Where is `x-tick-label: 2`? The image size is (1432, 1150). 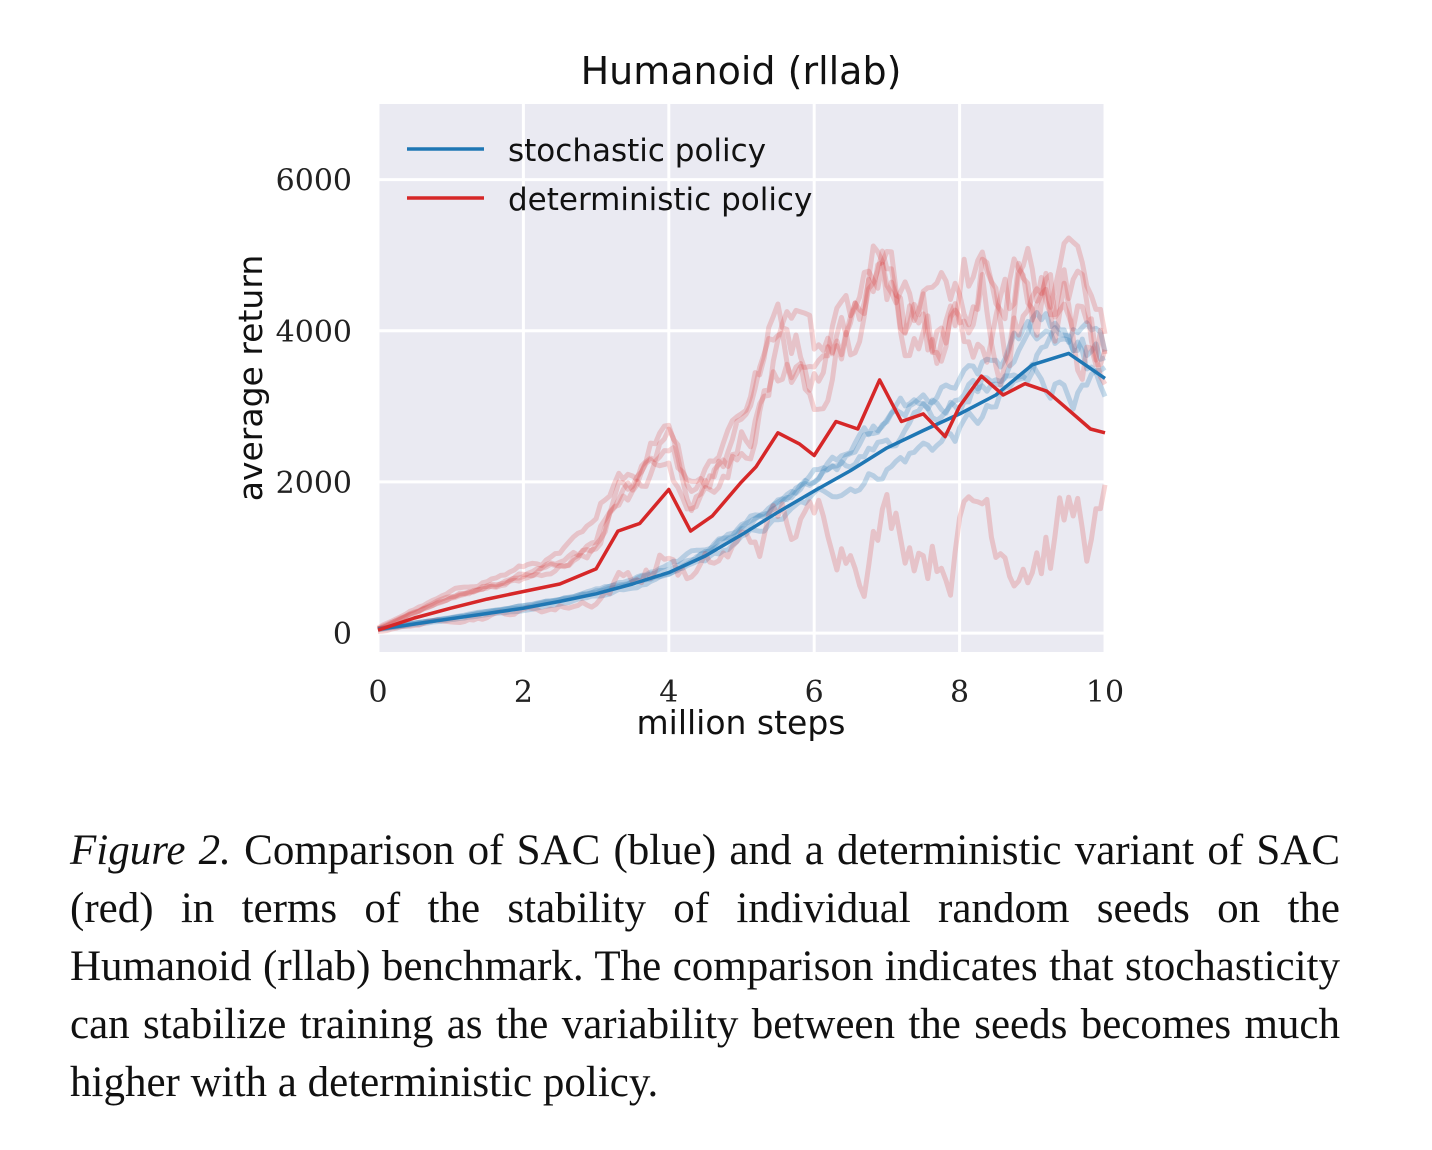 x-tick-label: 2 is located at coordinates (523, 692).